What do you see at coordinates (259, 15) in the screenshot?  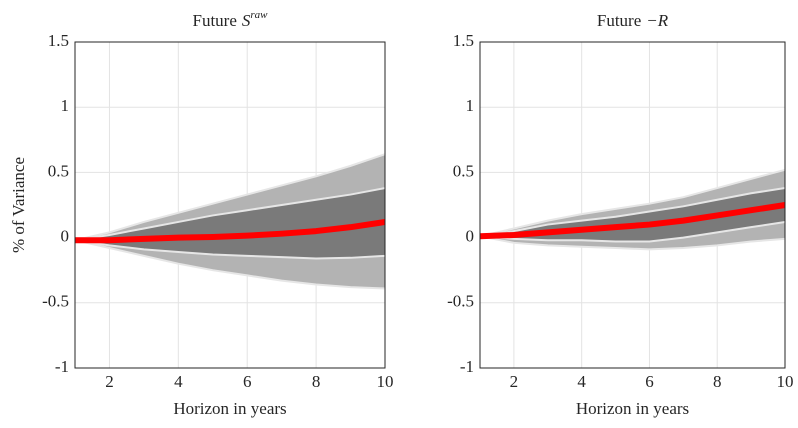 I see `title-superscript: raw` at bounding box center [259, 15].